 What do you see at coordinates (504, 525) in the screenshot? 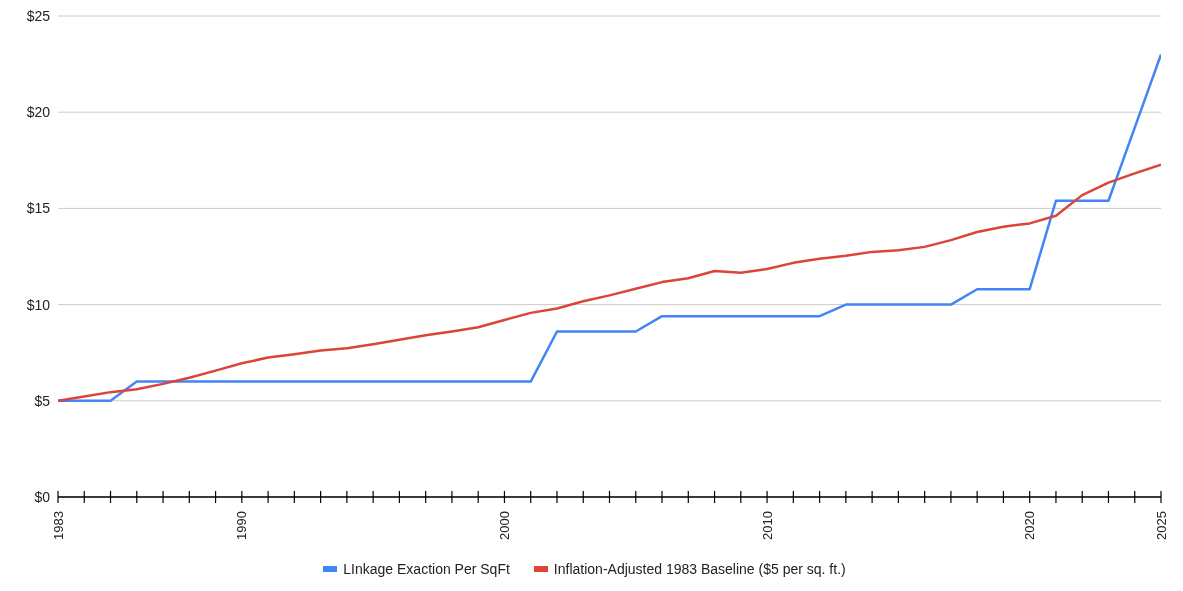
I see `x-tick-label: 2000` at bounding box center [504, 525].